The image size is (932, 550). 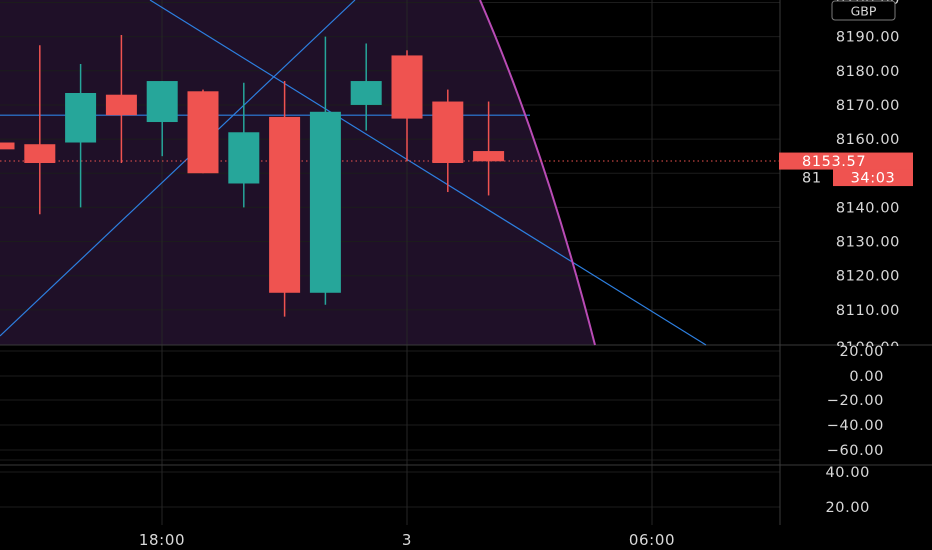 What do you see at coordinates (855, 426) in the screenshot?
I see `indicator-tick-label: −40.00` at bounding box center [855, 426].